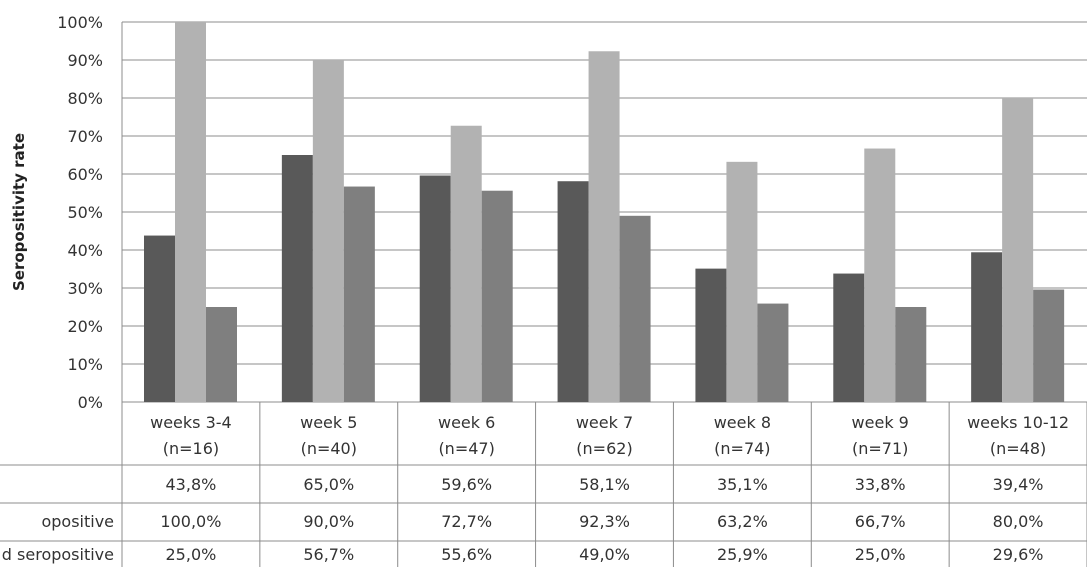 Image resolution: width=1087 pixels, height=567 pixels. Describe the element at coordinates (328, 422) in the screenshot. I see `x-category-label: week 5` at that location.